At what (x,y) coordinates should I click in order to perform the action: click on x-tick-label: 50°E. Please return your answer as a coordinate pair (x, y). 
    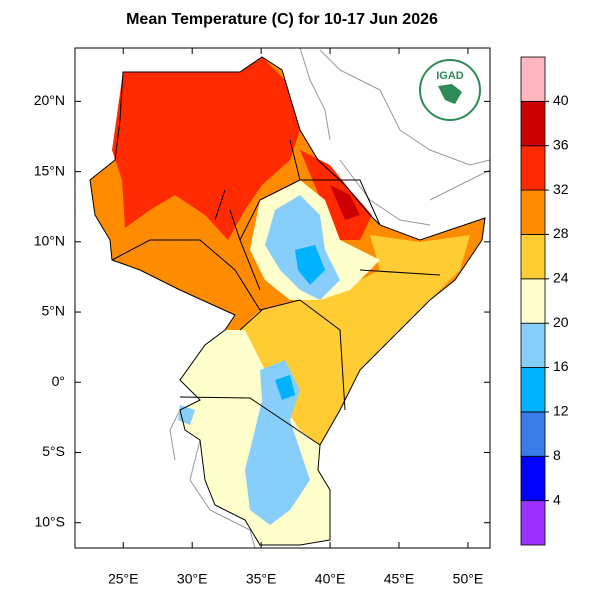
    Looking at the image, I should click on (468, 579).